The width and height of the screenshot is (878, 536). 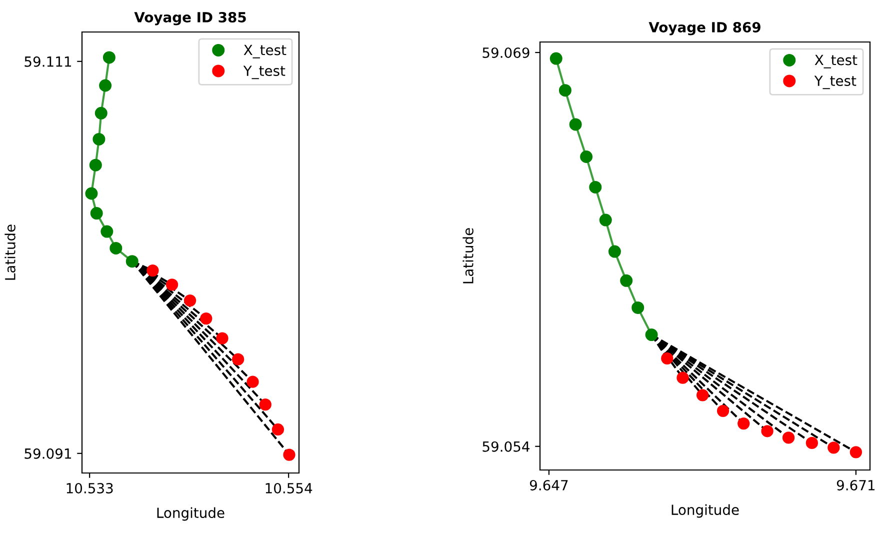 I want to click on x-tick-label: 10.533, so click(x=89, y=488).